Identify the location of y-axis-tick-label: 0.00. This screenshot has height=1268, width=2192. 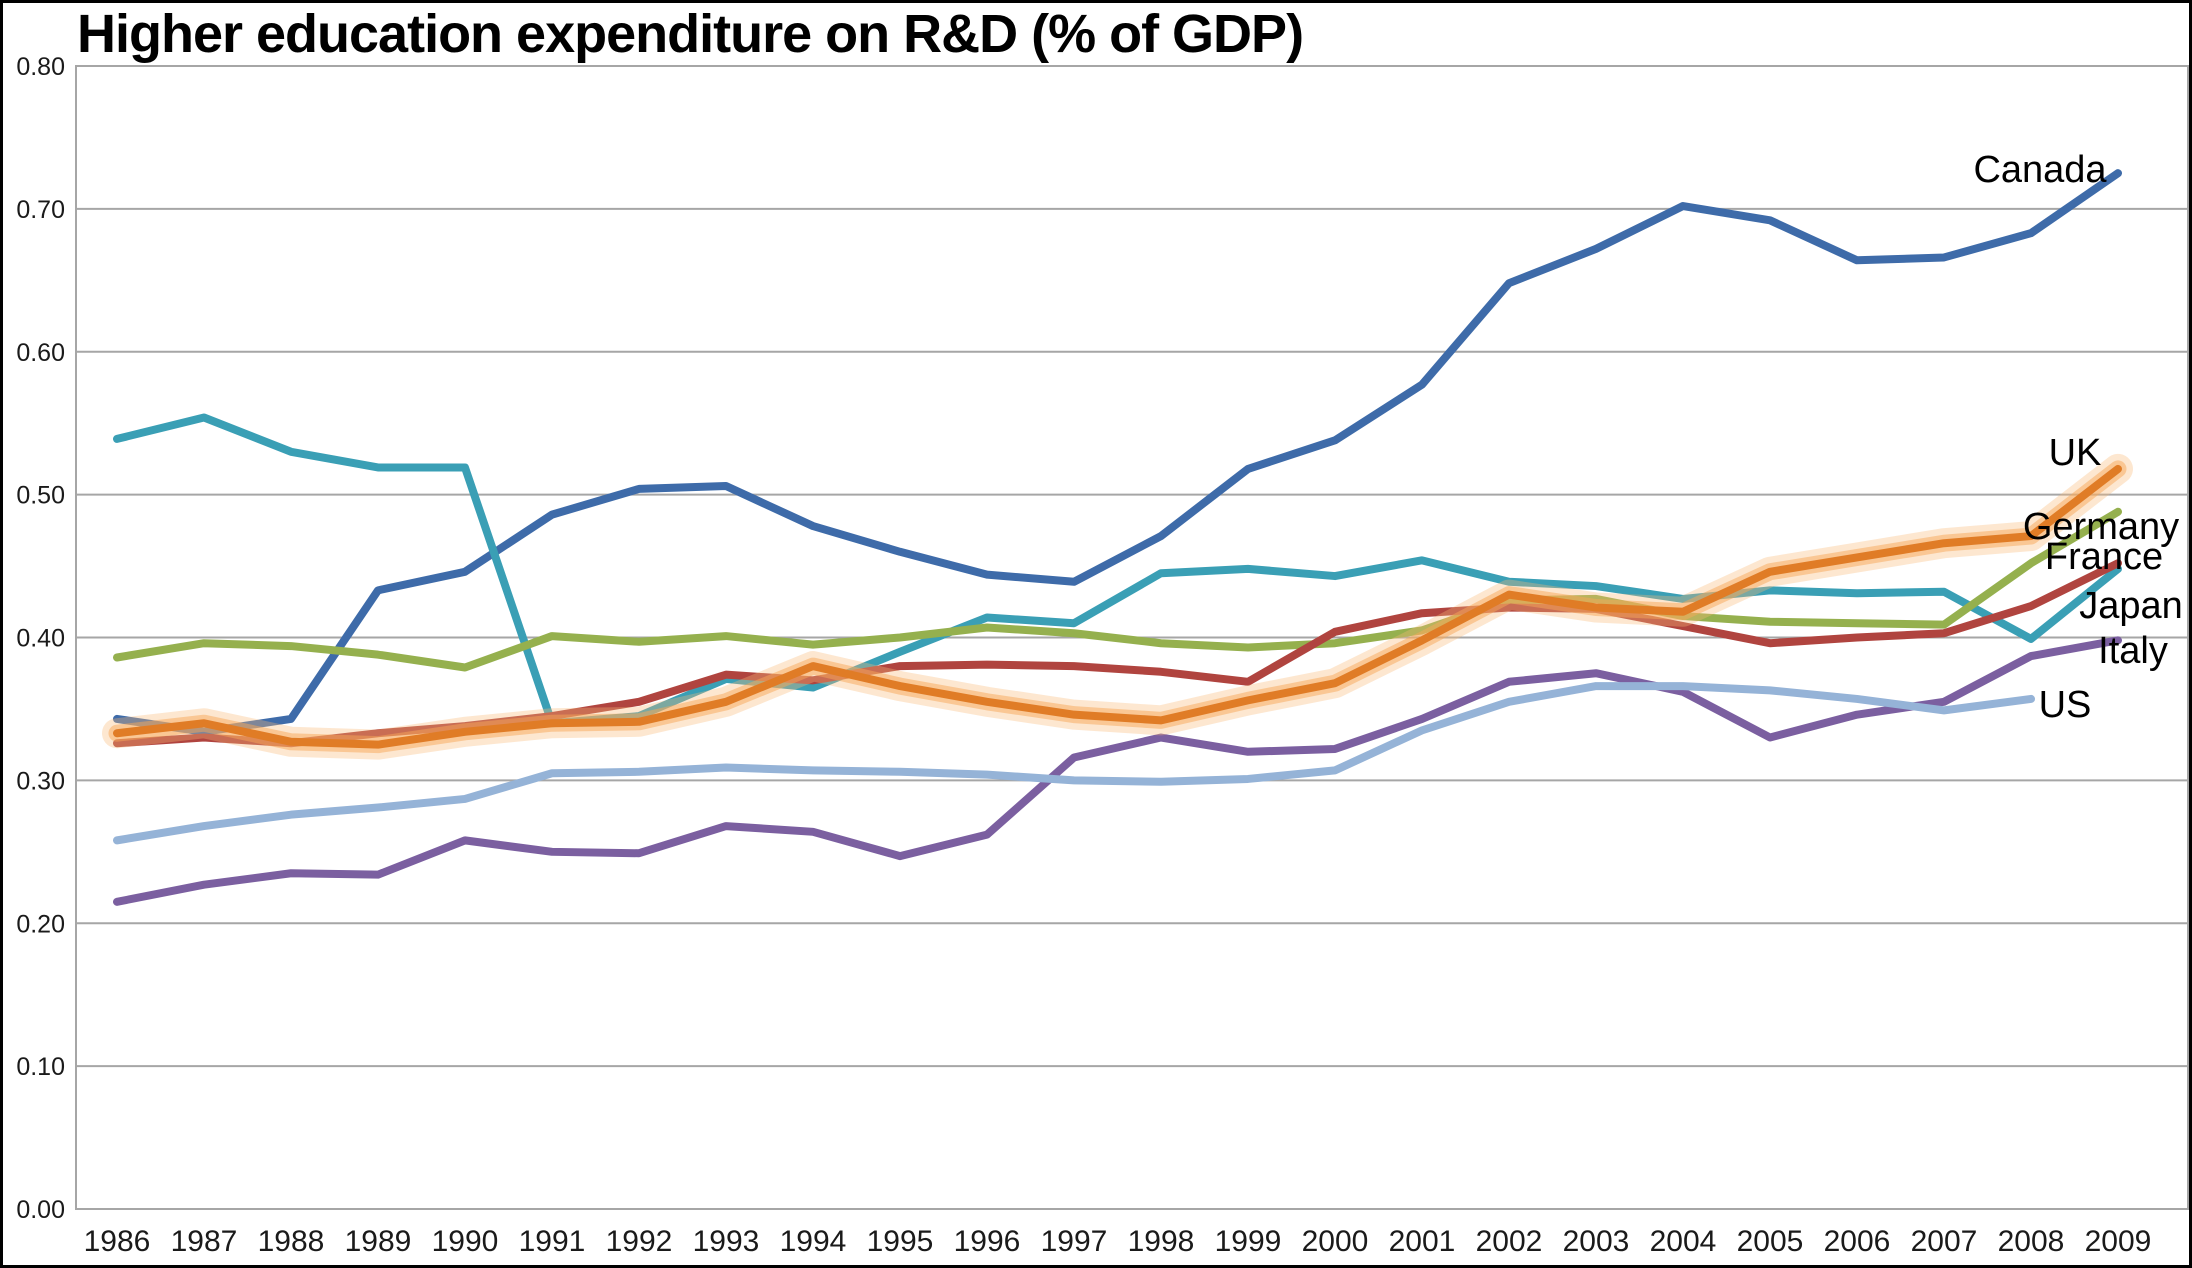
(40, 1210).